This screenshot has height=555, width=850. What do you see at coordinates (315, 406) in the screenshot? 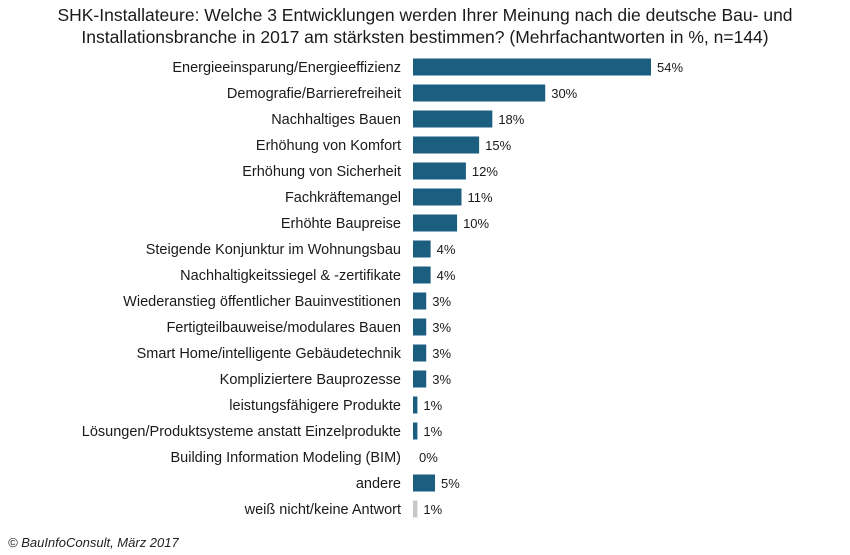
I see `category-label: leistungsfähigere Produkte` at bounding box center [315, 406].